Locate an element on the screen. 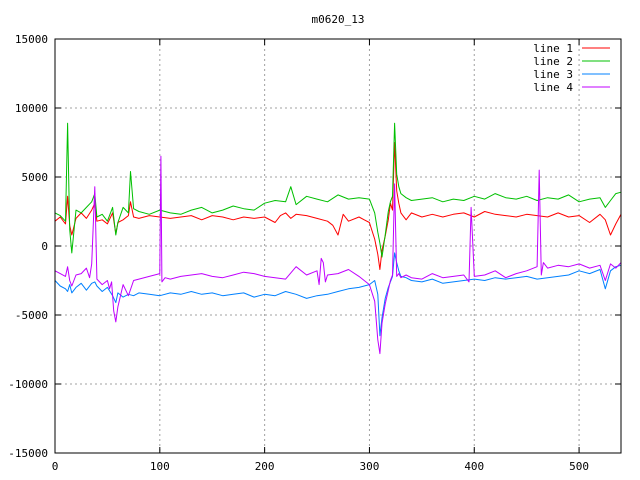  x-tick-label: 400 is located at coordinates (474, 466).